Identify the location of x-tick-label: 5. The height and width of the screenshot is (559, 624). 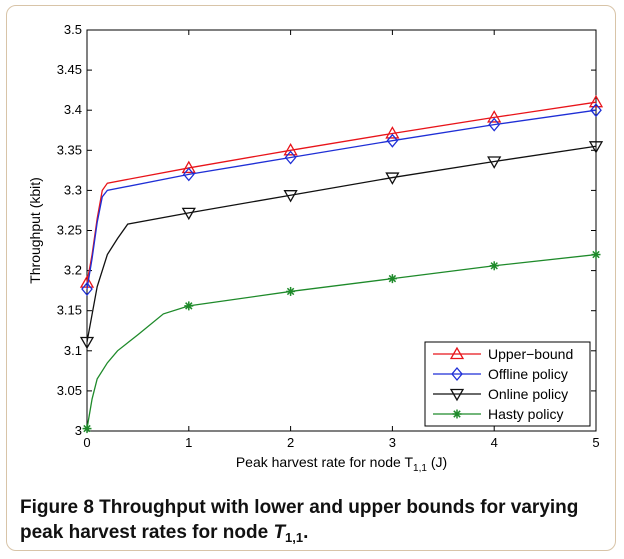
(595, 442).